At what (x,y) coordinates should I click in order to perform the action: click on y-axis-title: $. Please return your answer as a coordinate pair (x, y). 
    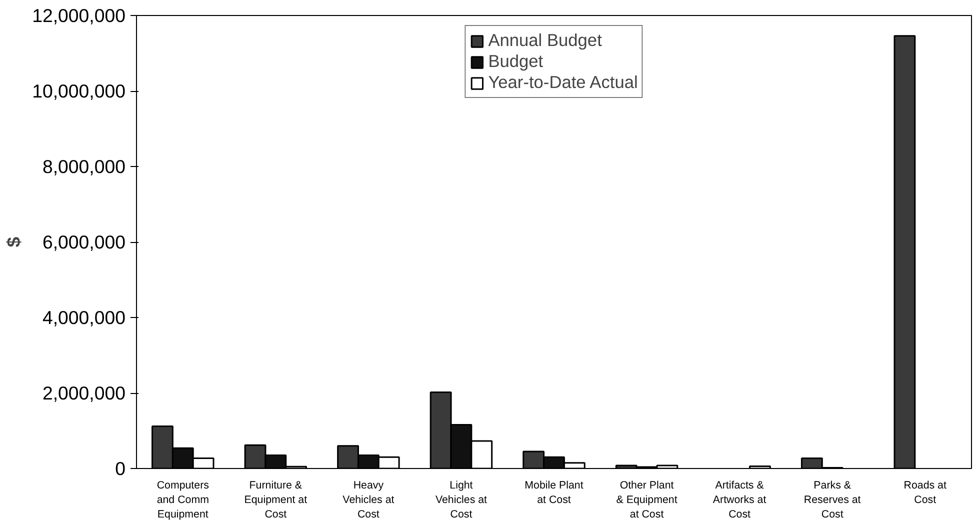
    Looking at the image, I should click on (13, 242).